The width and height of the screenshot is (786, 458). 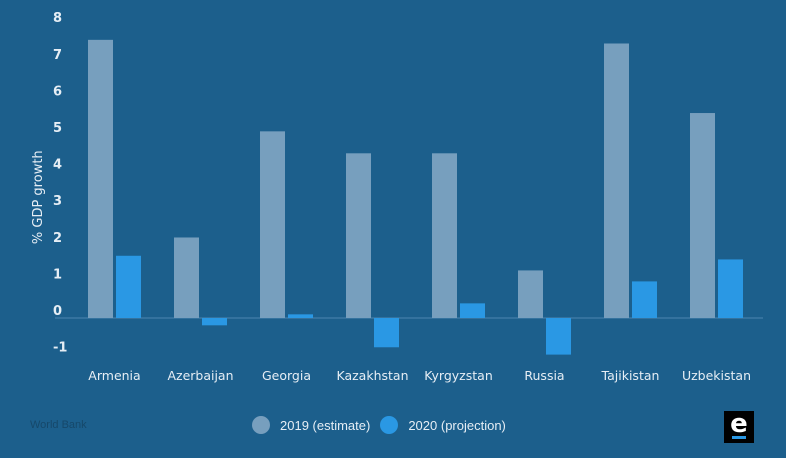 I want to click on x-tick-label: Tajikistan, so click(x=630, y=375).